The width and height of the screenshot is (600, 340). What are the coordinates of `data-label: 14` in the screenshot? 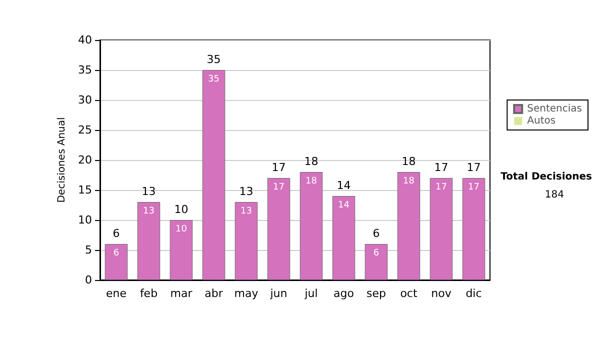 It's located at (344, 205).